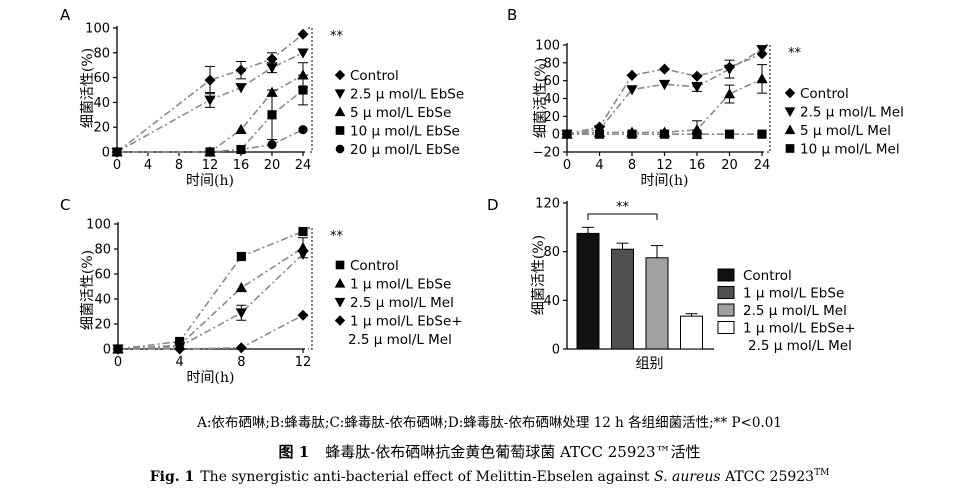 The image size is (979, 498). What do you see at coordinates (546, 153) in the screenshot?
I see `y-tick-label: −20` at bounding box center [546, 153].